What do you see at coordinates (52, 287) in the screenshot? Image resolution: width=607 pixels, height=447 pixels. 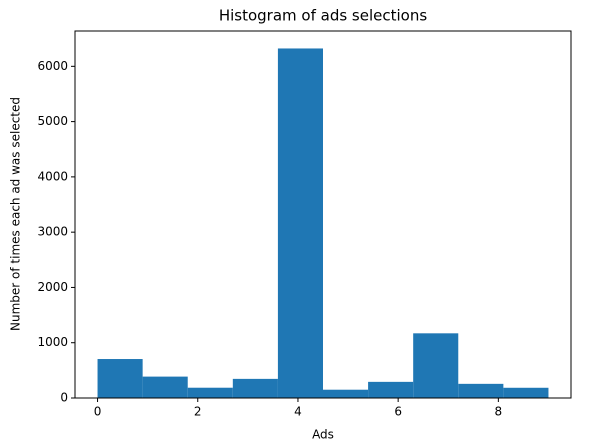 I see `y-tick-label: 2000` at bounding box center [52, 287].